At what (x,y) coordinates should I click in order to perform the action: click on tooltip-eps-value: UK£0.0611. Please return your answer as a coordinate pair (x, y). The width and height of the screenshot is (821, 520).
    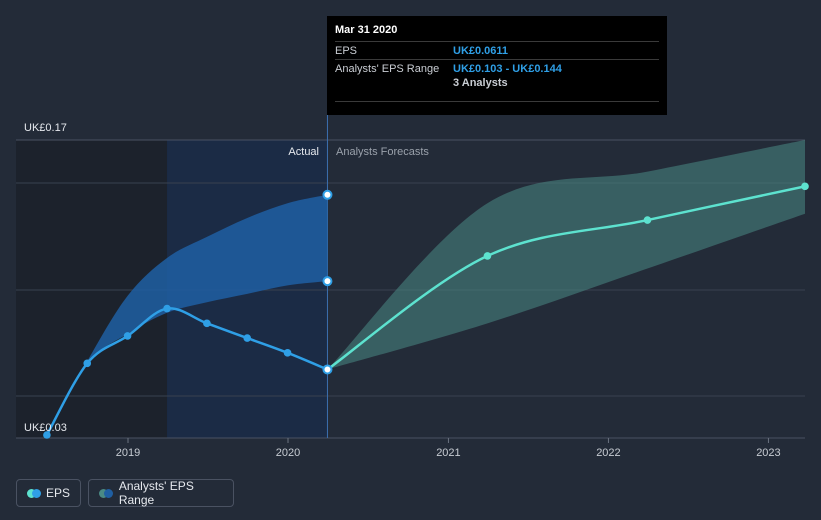
    Looking at the image, I should click on (481, 51).